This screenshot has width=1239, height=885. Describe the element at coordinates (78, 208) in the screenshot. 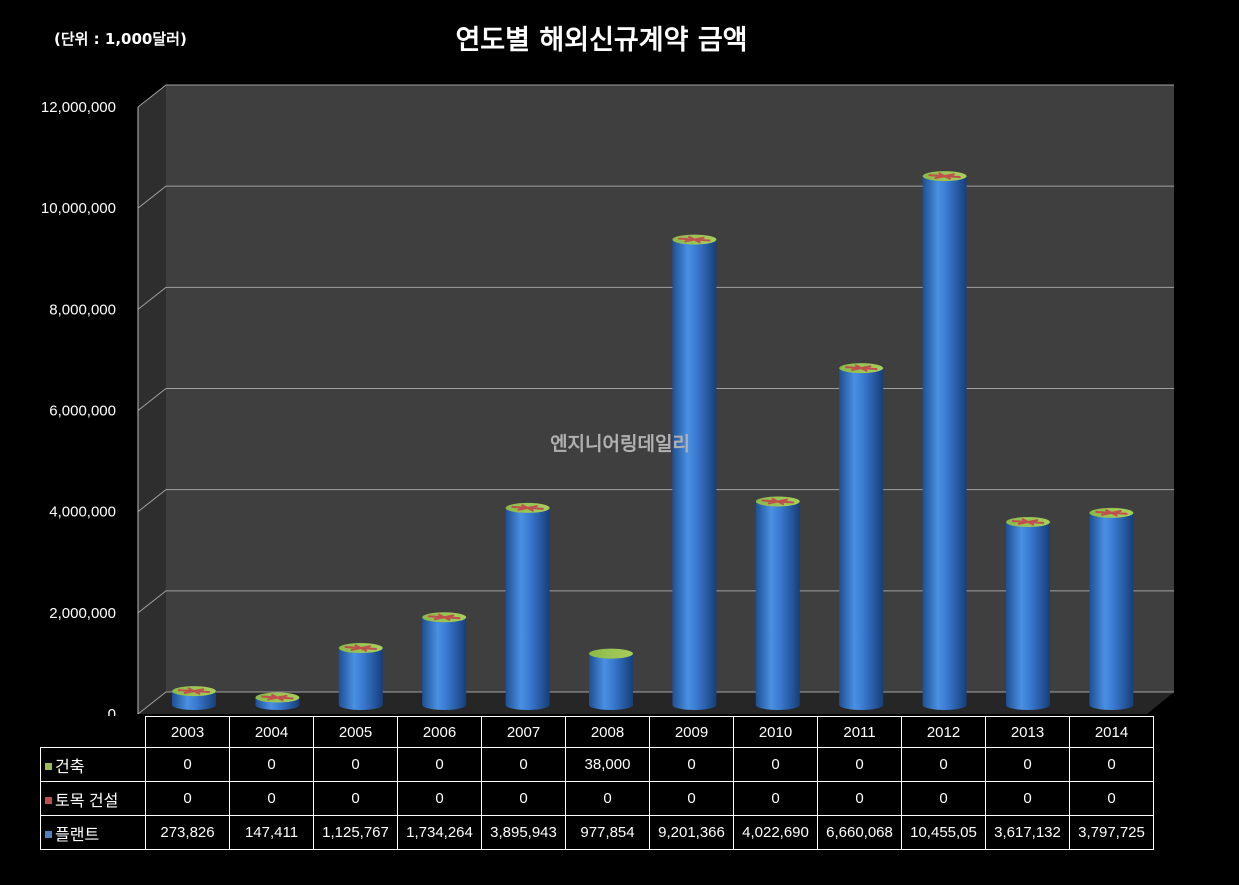

I see `y-tick-label: 10,000,000` at that location.